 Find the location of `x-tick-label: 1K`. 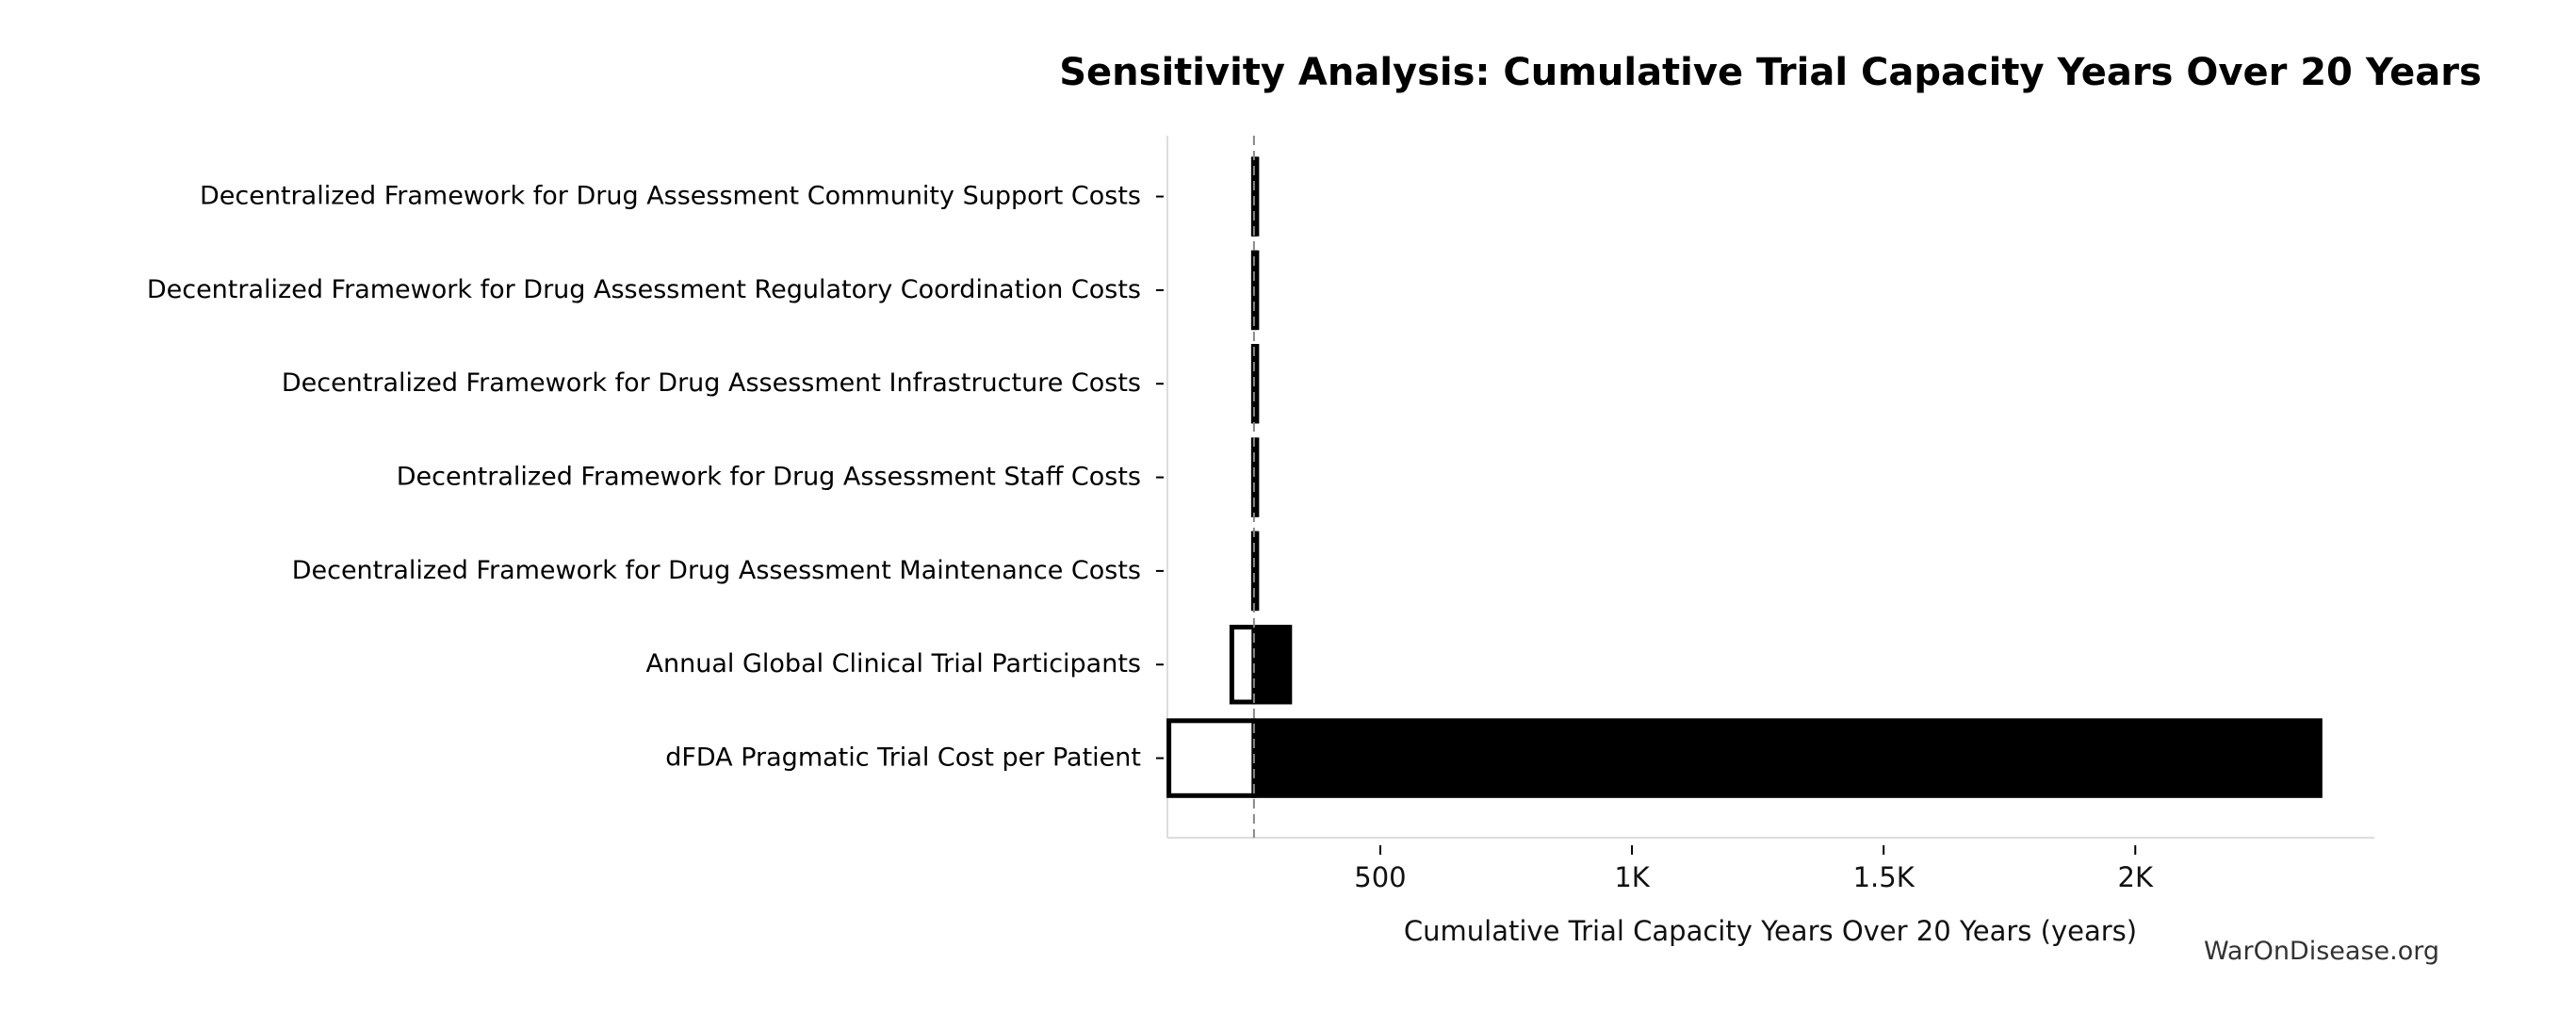

x-tick-label: 1K is located at coordinates (1632, 877).